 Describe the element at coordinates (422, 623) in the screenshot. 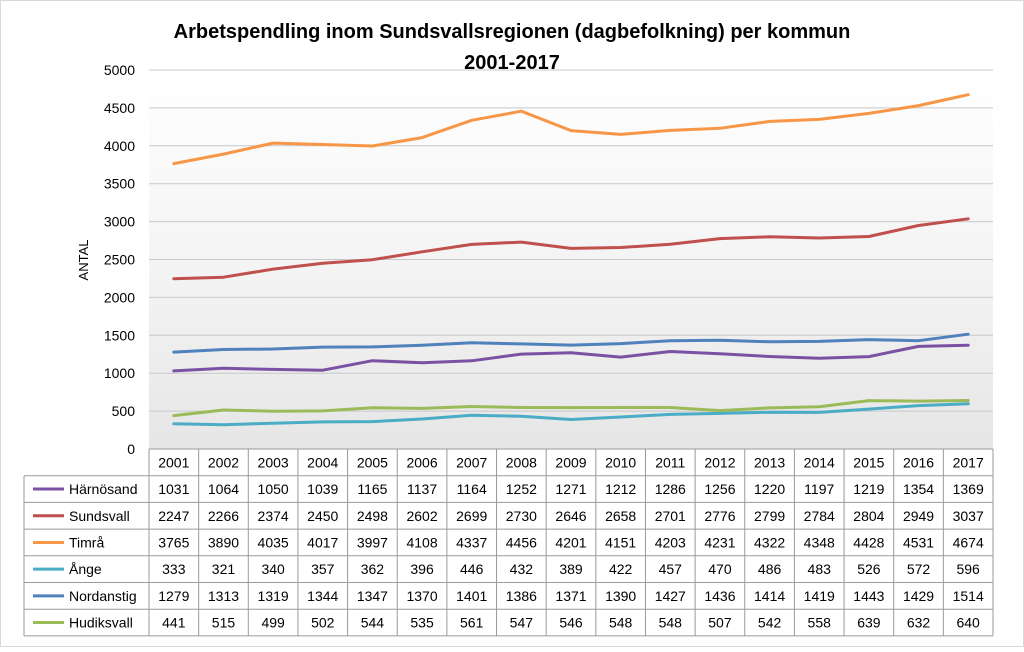

I see `data-cell: 535` at that location.